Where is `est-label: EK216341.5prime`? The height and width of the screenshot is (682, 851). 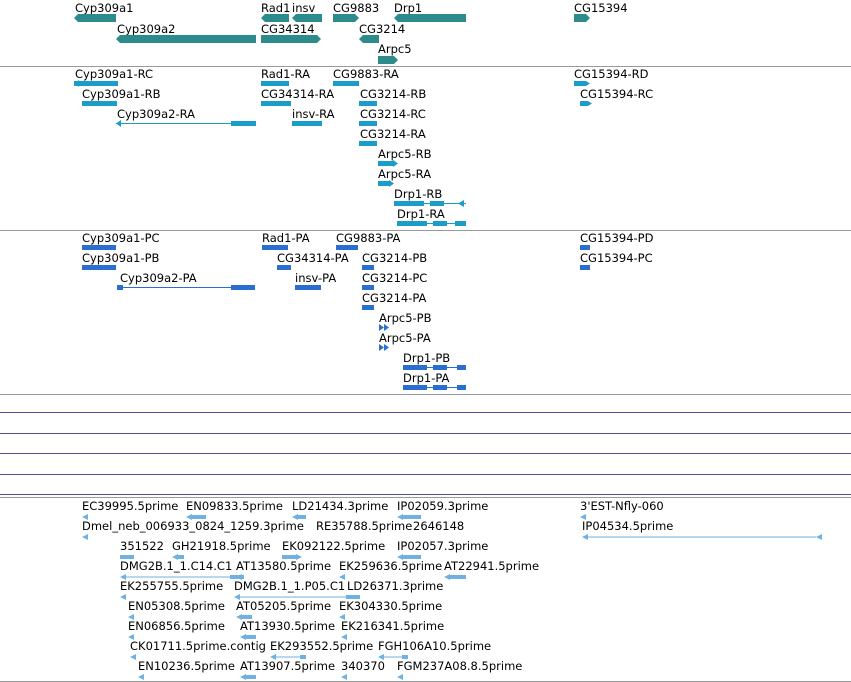
est-label: EK216341.5prime is located at coordinates (393, 626).